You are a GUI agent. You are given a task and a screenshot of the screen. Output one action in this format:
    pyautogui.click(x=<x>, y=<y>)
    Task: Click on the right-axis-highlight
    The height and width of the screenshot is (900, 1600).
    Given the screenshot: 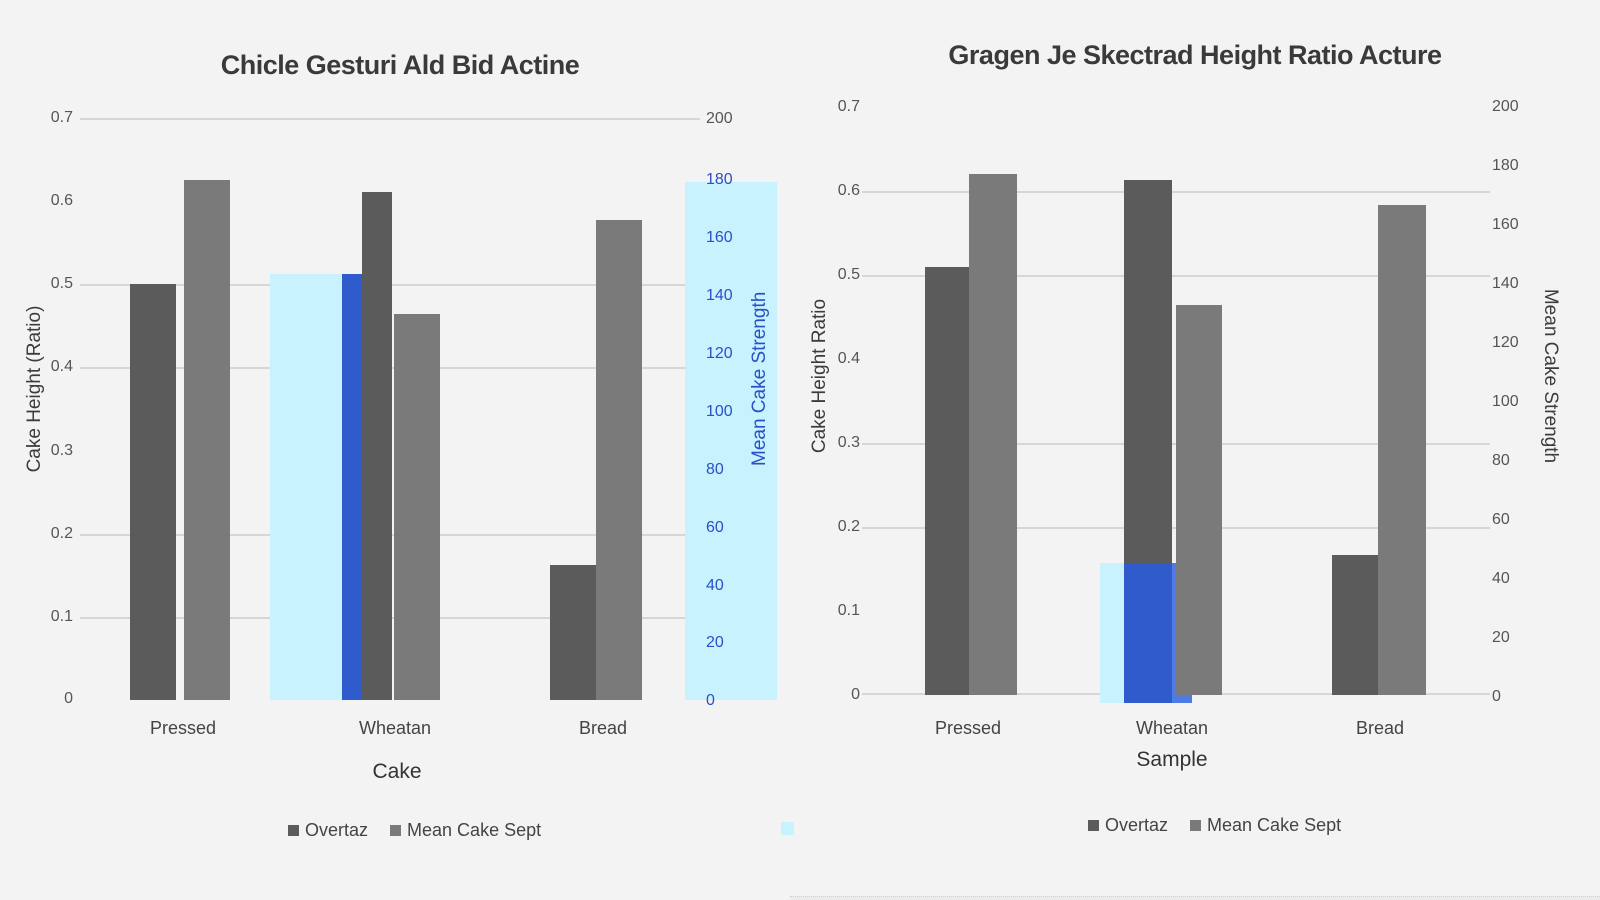 What is the action you would take?
    pyautogui.click(x=731, y=441)
    